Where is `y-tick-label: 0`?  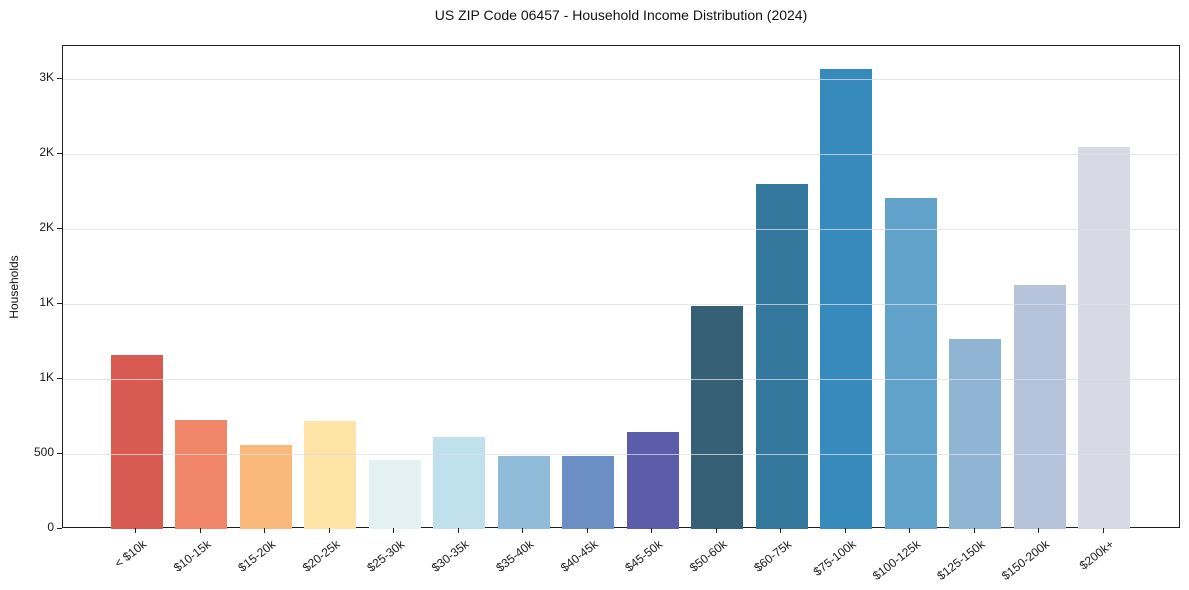
y-tick-label: 0 is located at coordinates (50, 527).